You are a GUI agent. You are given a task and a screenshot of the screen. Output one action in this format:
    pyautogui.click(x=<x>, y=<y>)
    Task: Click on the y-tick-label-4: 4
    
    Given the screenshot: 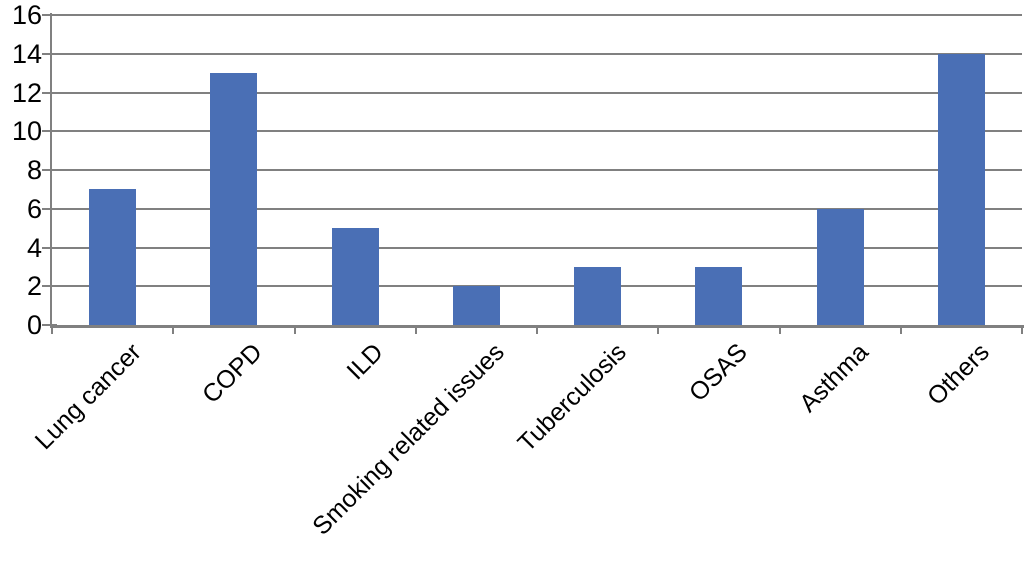 What is the action you would take?
    pyautogui.click(x=34, y=247)
    